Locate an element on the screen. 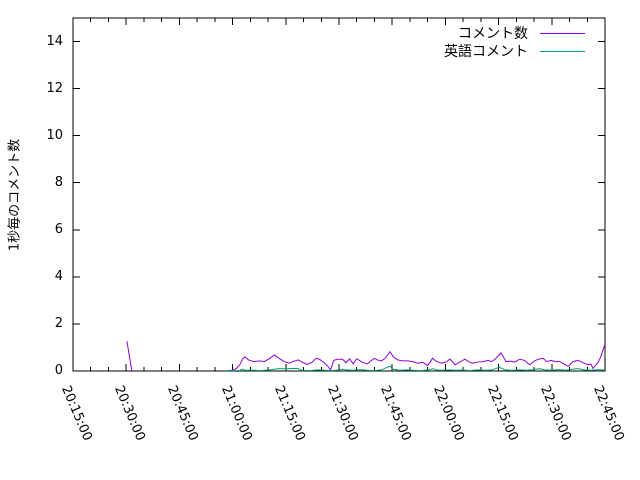 The width and height of the screenshot is (640, 480). y-tick-label: 8 is located at coordinates (58, 182).